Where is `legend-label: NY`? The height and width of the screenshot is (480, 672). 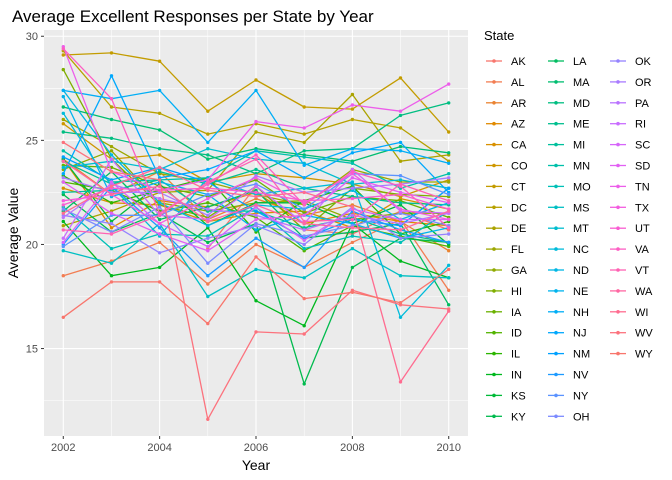
legend-label: NY is located at coordinates (581, 396).